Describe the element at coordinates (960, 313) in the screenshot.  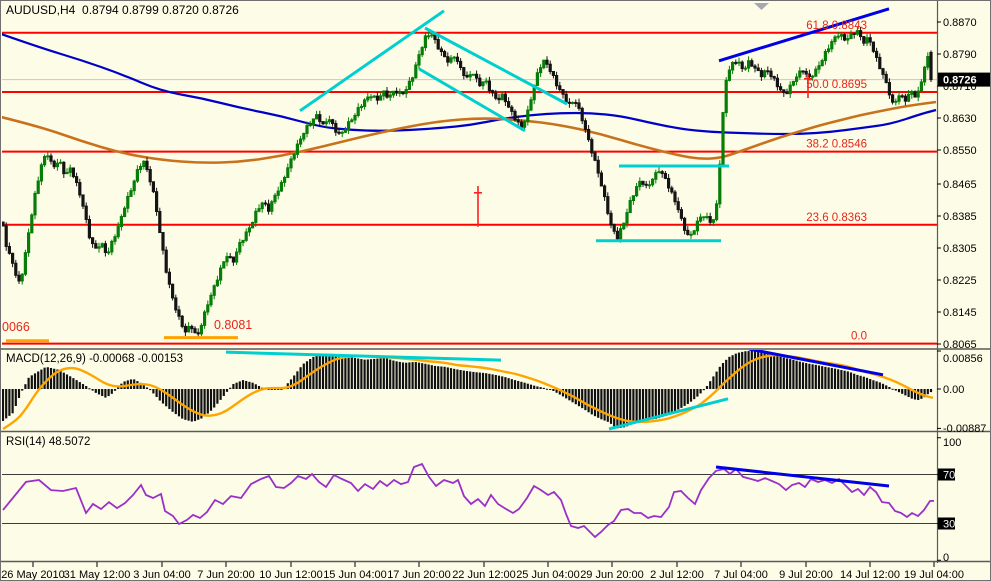
I see `price-tick-label: 0.8145` at that location.